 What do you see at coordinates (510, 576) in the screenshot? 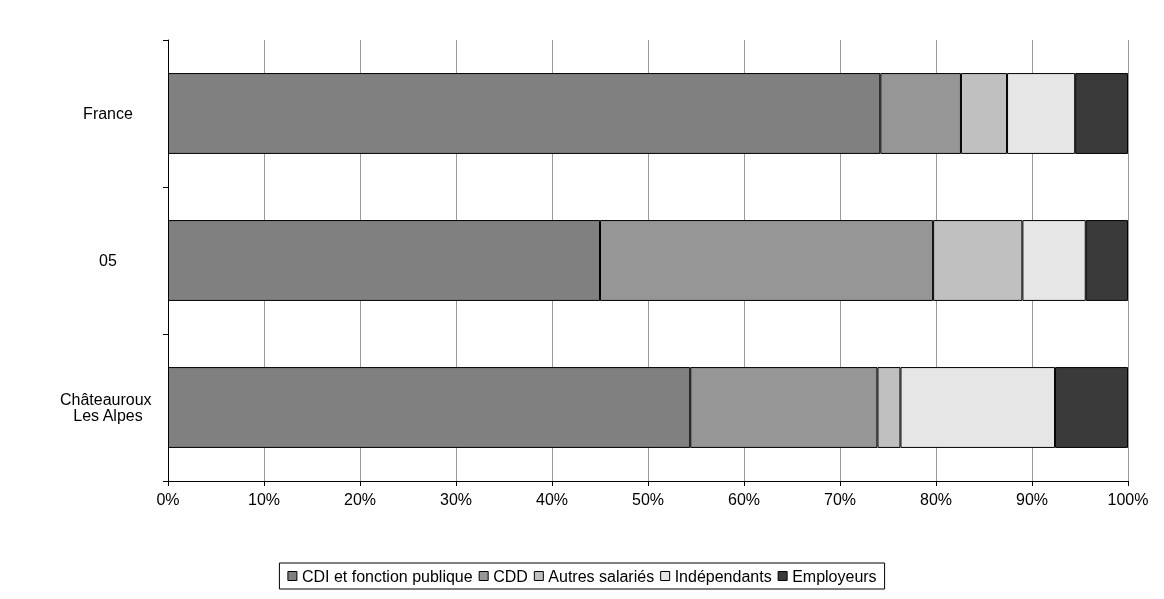
I see `legend-label: CDD` at bounding box center [510, 576].